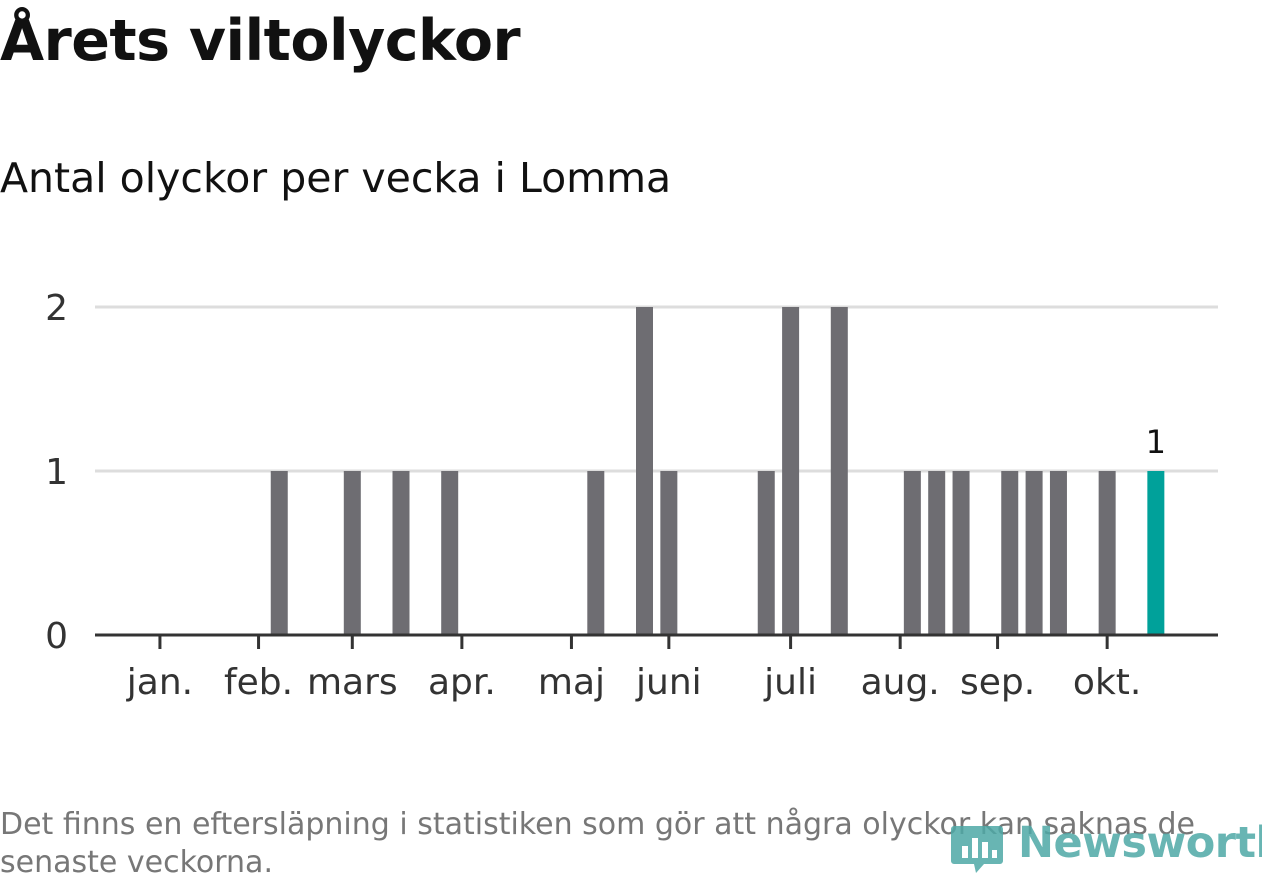 Image resolution: width=1262 pixels, height=882 pixels. I want to click on x-tick-label: apr., so click(462, 682).